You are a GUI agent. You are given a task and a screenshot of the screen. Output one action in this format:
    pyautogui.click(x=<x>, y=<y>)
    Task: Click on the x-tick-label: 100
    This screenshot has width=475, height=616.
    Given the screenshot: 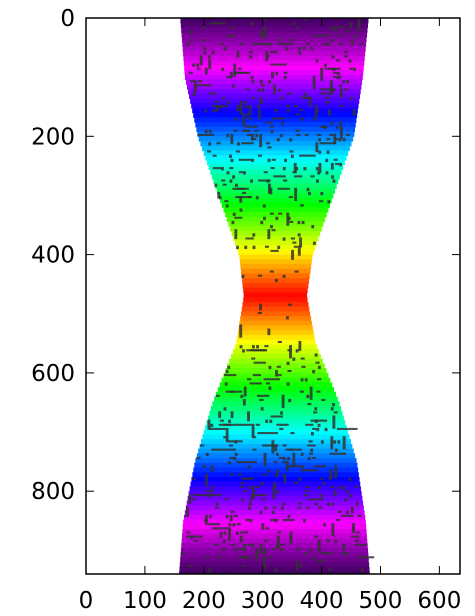 What is the action you would take?
    pyautogui.click(x=145, y=601)
    